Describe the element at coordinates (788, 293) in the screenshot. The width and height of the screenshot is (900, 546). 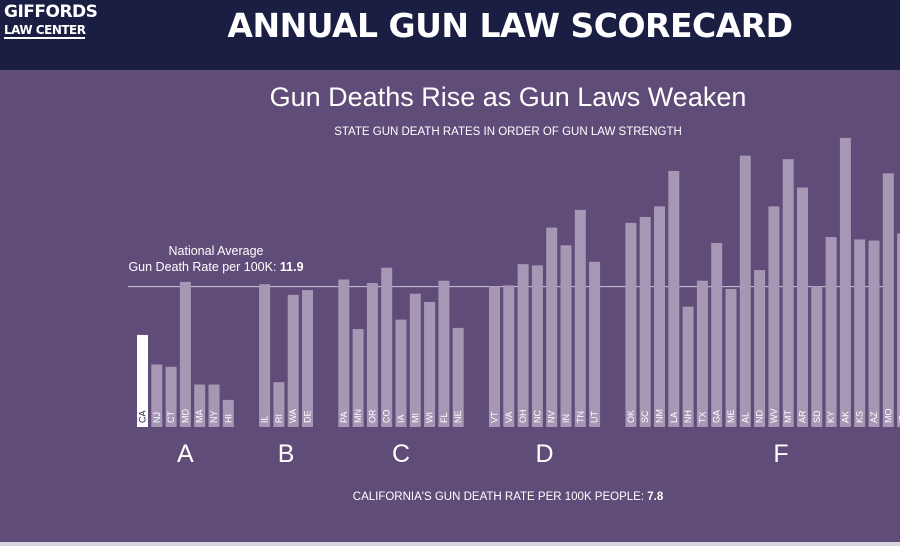
I see `bar-mt` at that location.